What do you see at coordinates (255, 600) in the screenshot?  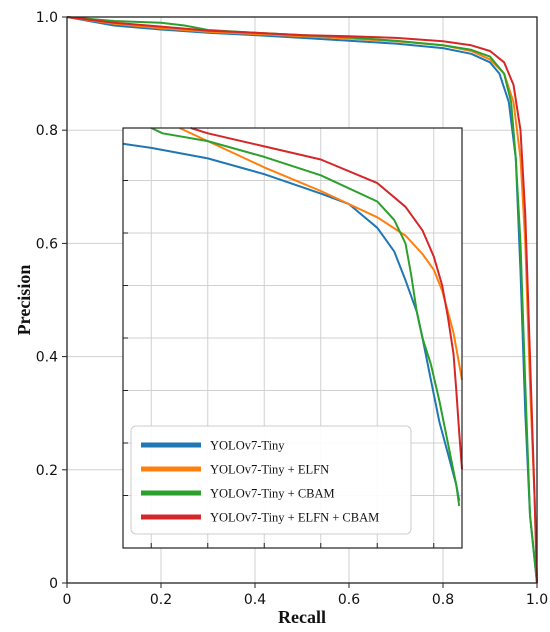 I see `x-tick-label: 0.4` at bounding box center [255, 600].